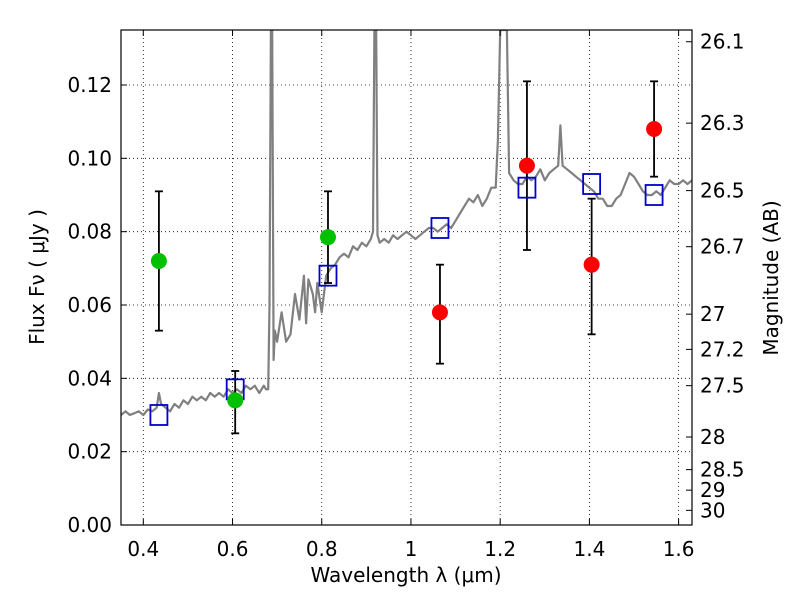  I want to click on y-right-tick-label: 30, so click(712, 510).